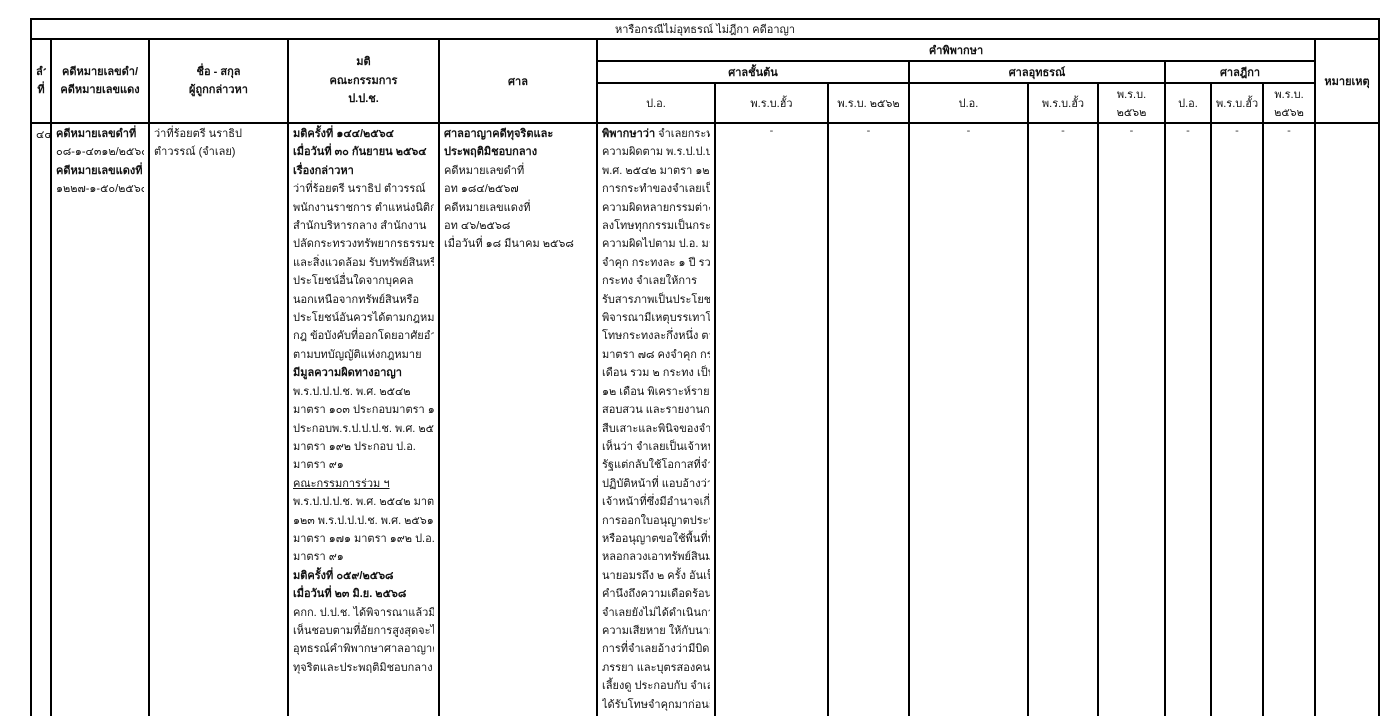  Describe the element at coordinates (499, 134) in the screenshot. I see `text-line: ศาลอาญาคดีทุจริตและ` at that location.